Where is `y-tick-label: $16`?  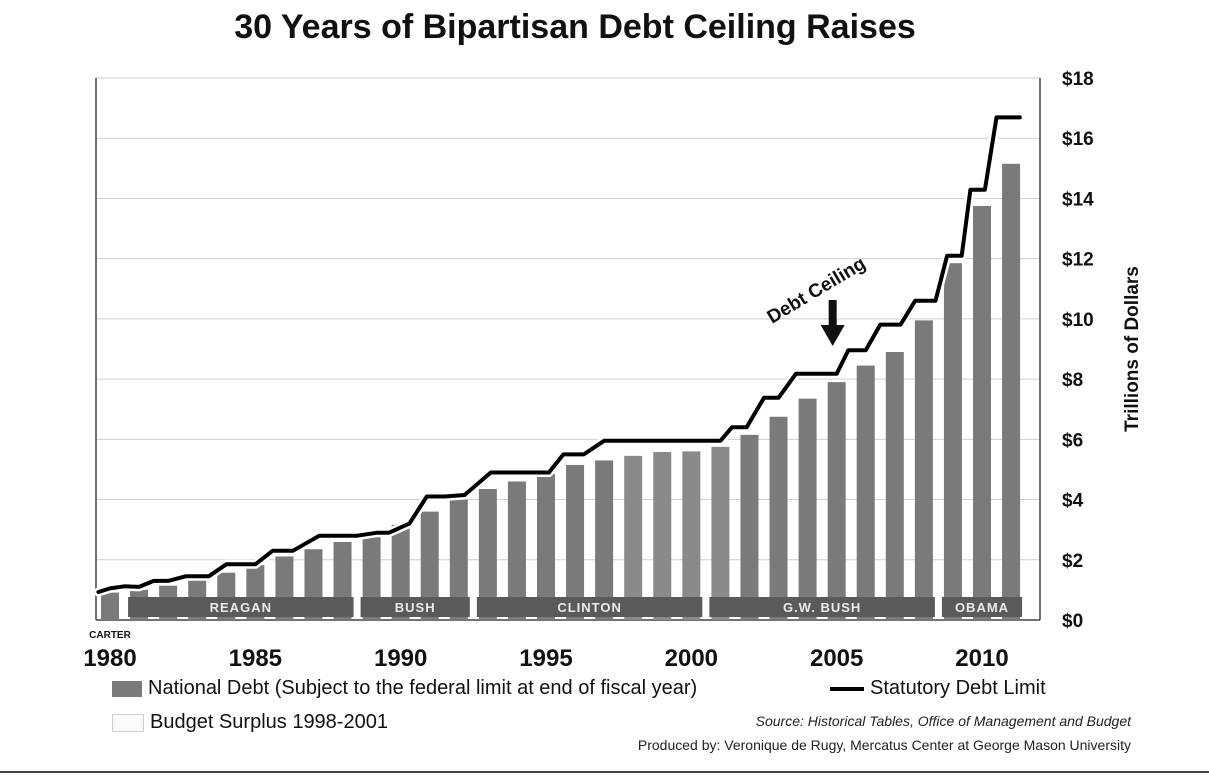 y-tick-label: $16 is located at coordinates (1078, 139).